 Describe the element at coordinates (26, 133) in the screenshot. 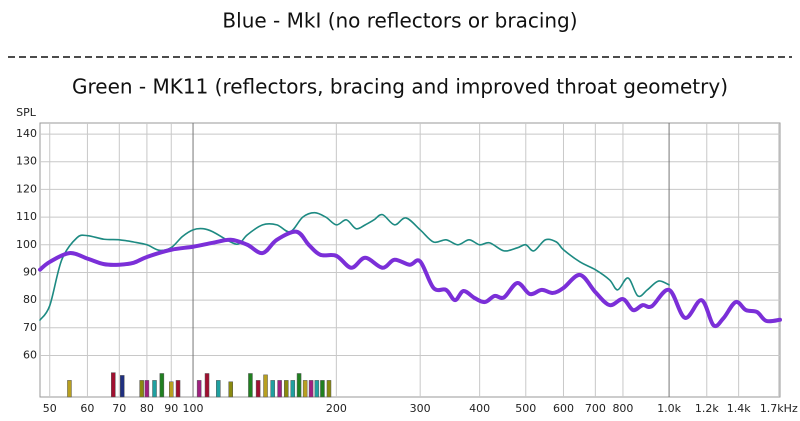

I see `y-tick-label: 140` at that location.